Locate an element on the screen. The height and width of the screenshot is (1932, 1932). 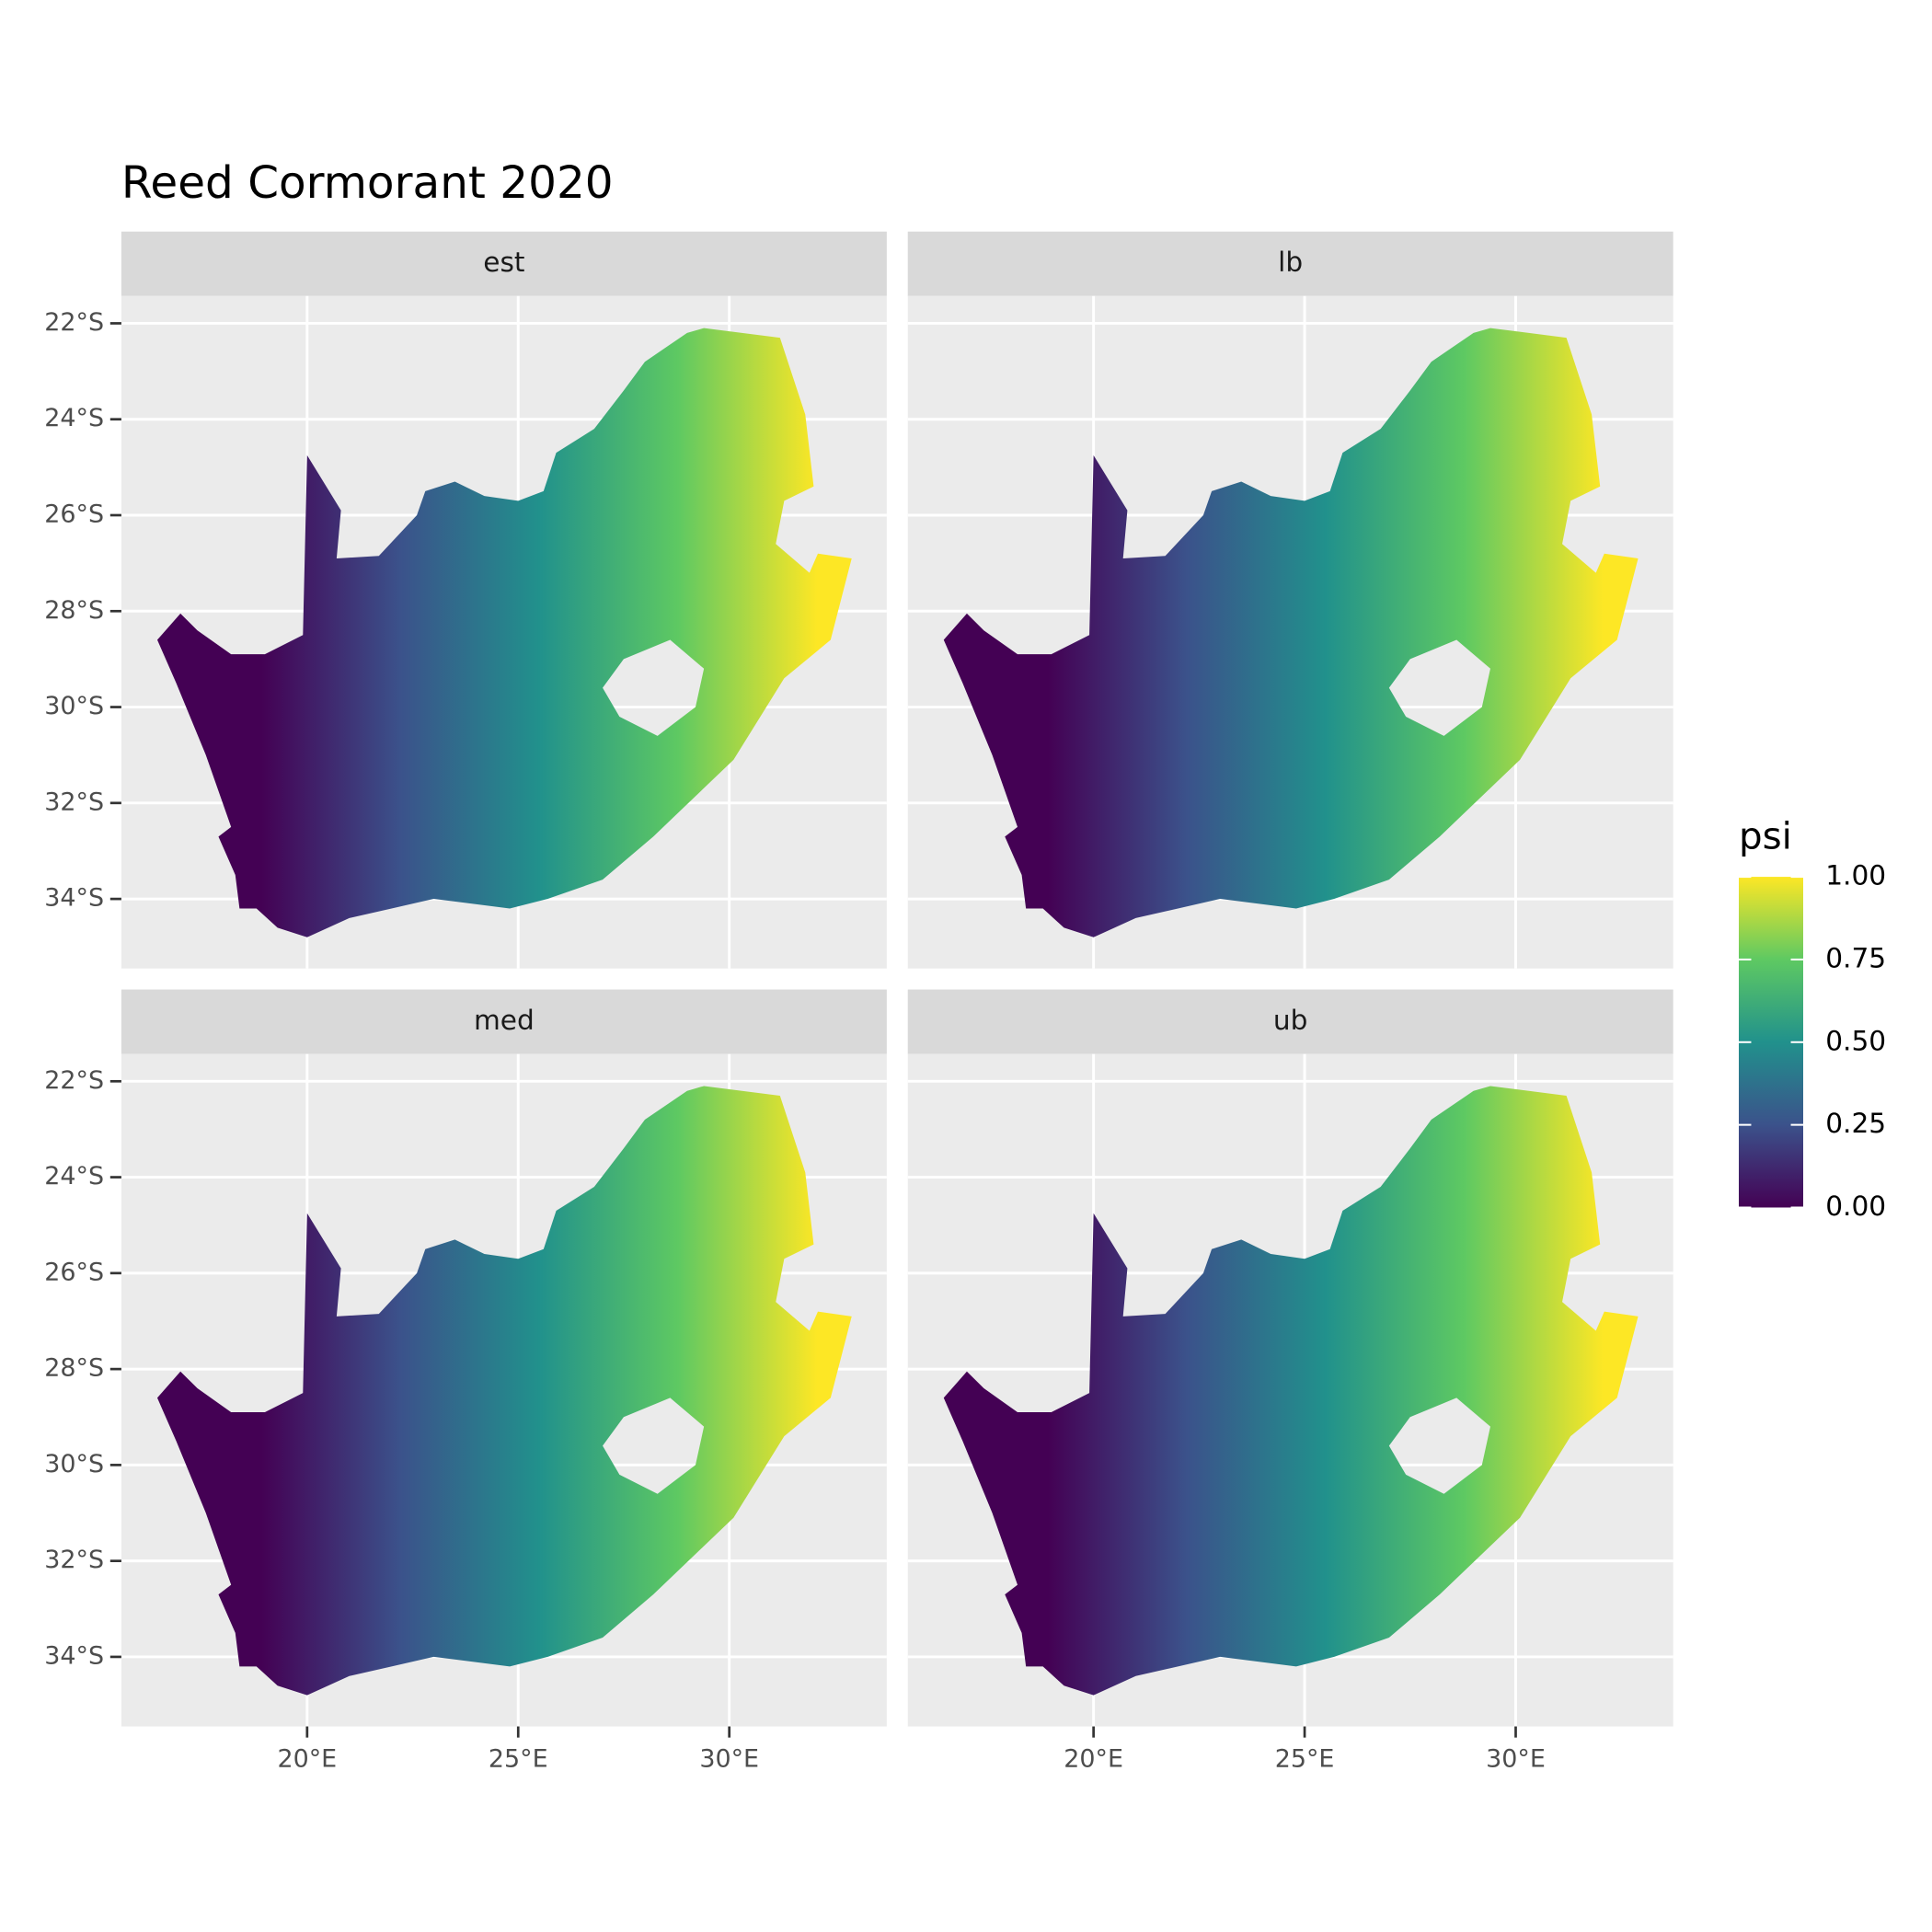
facet-label: med is located at coordinates (504, 1020).